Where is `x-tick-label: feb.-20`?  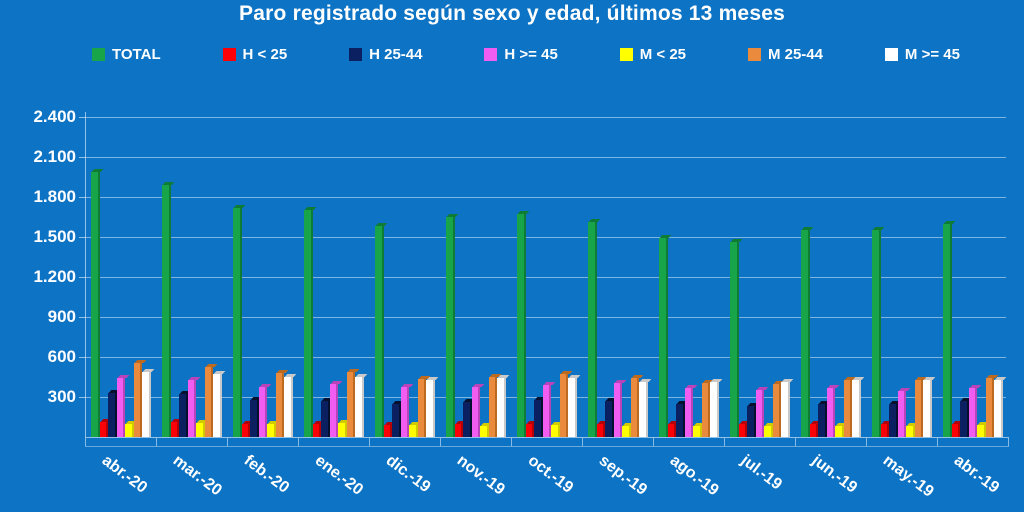
x-tick-label: feb.-20 is located at coordinates (266, 474).